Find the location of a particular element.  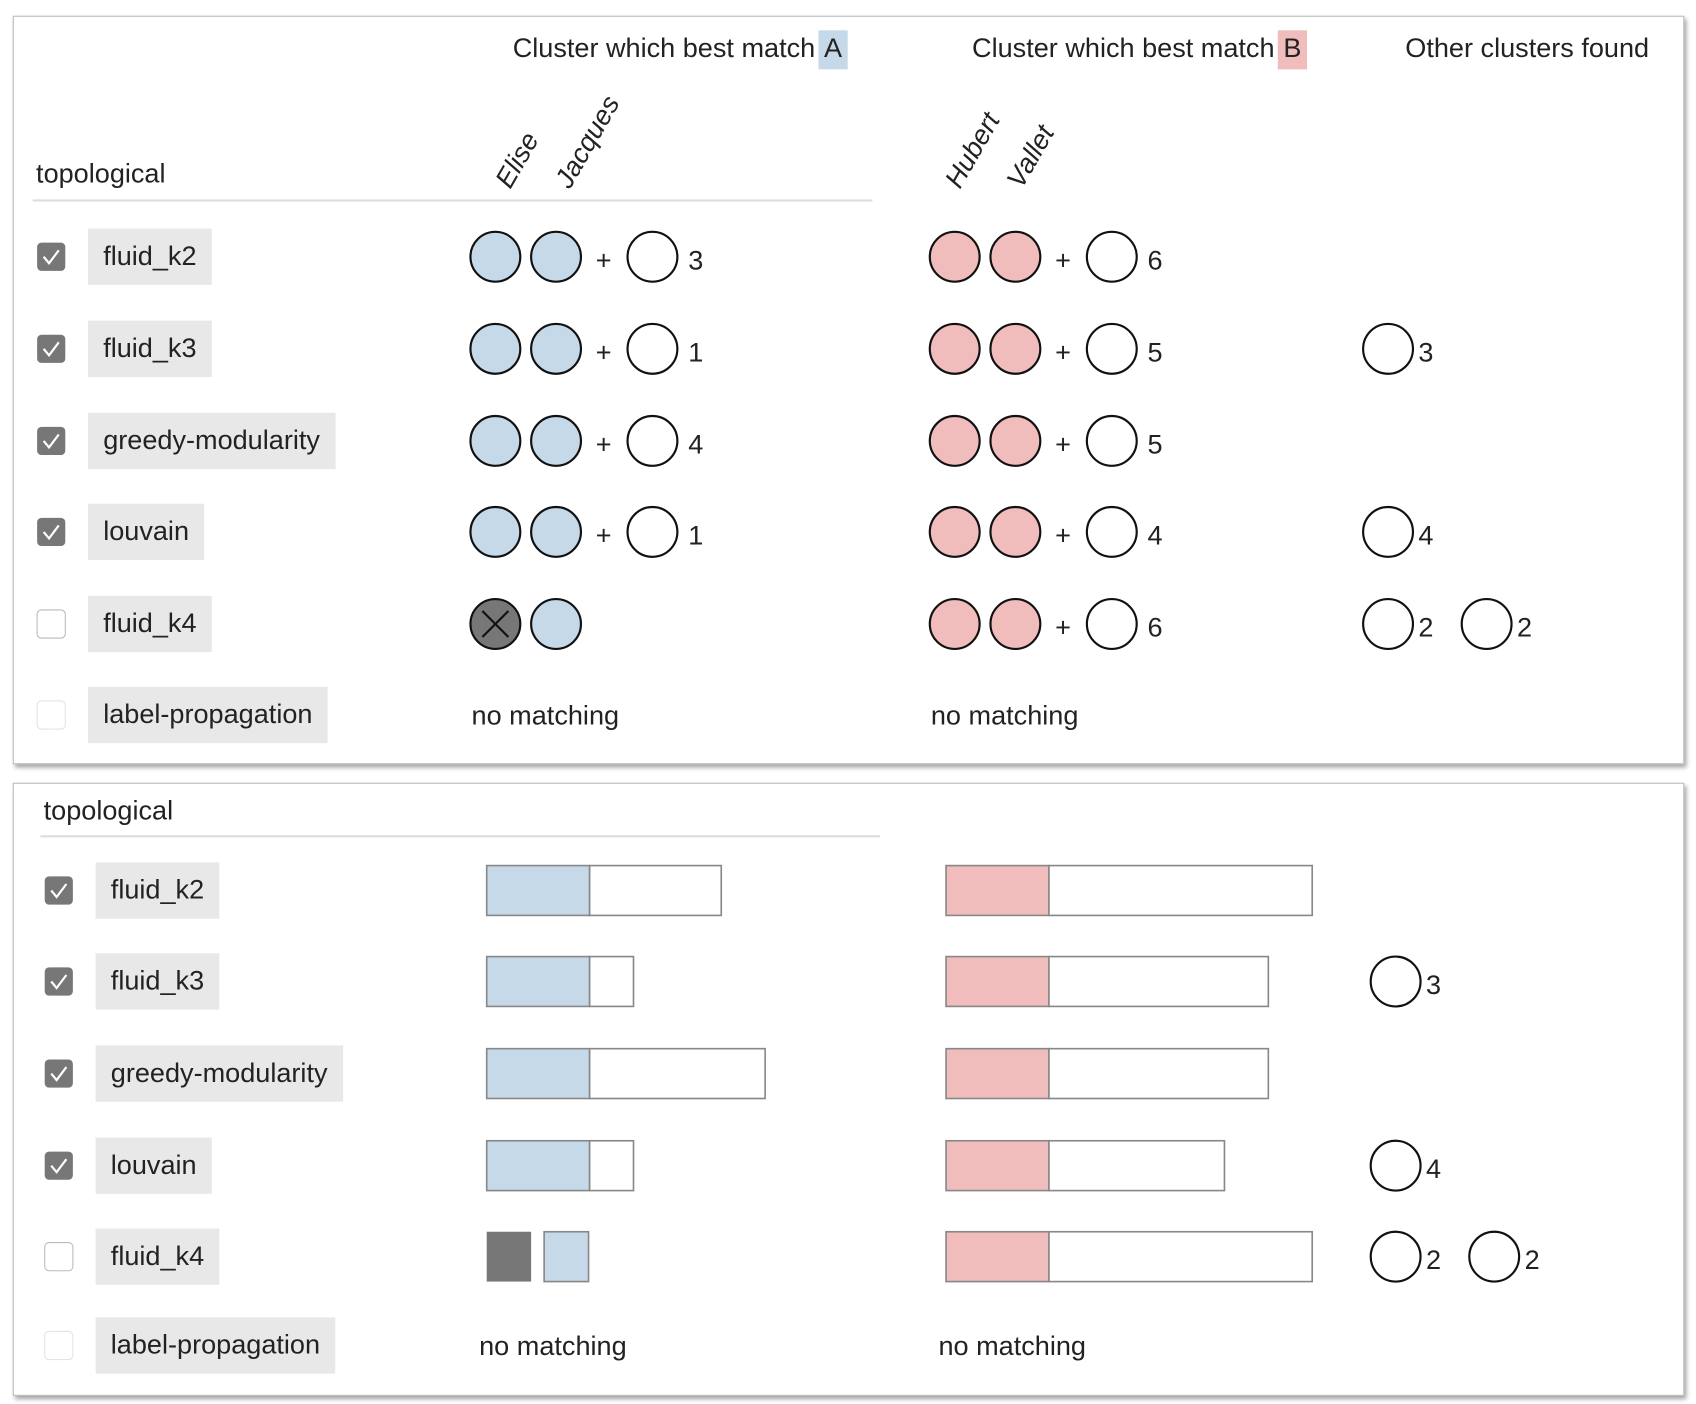

extra-count: 6 is located at coordinates (1155, 627).